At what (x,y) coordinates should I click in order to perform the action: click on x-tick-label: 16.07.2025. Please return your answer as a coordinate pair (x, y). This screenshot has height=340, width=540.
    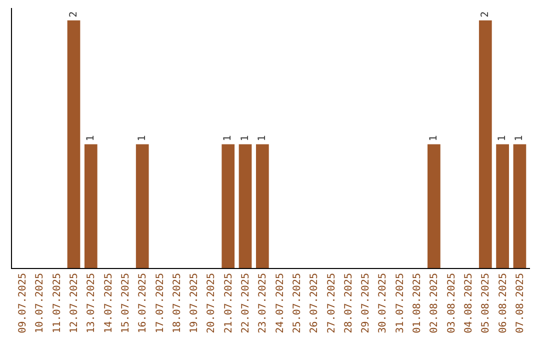
    Looking at the image, I should click on (143, 303).